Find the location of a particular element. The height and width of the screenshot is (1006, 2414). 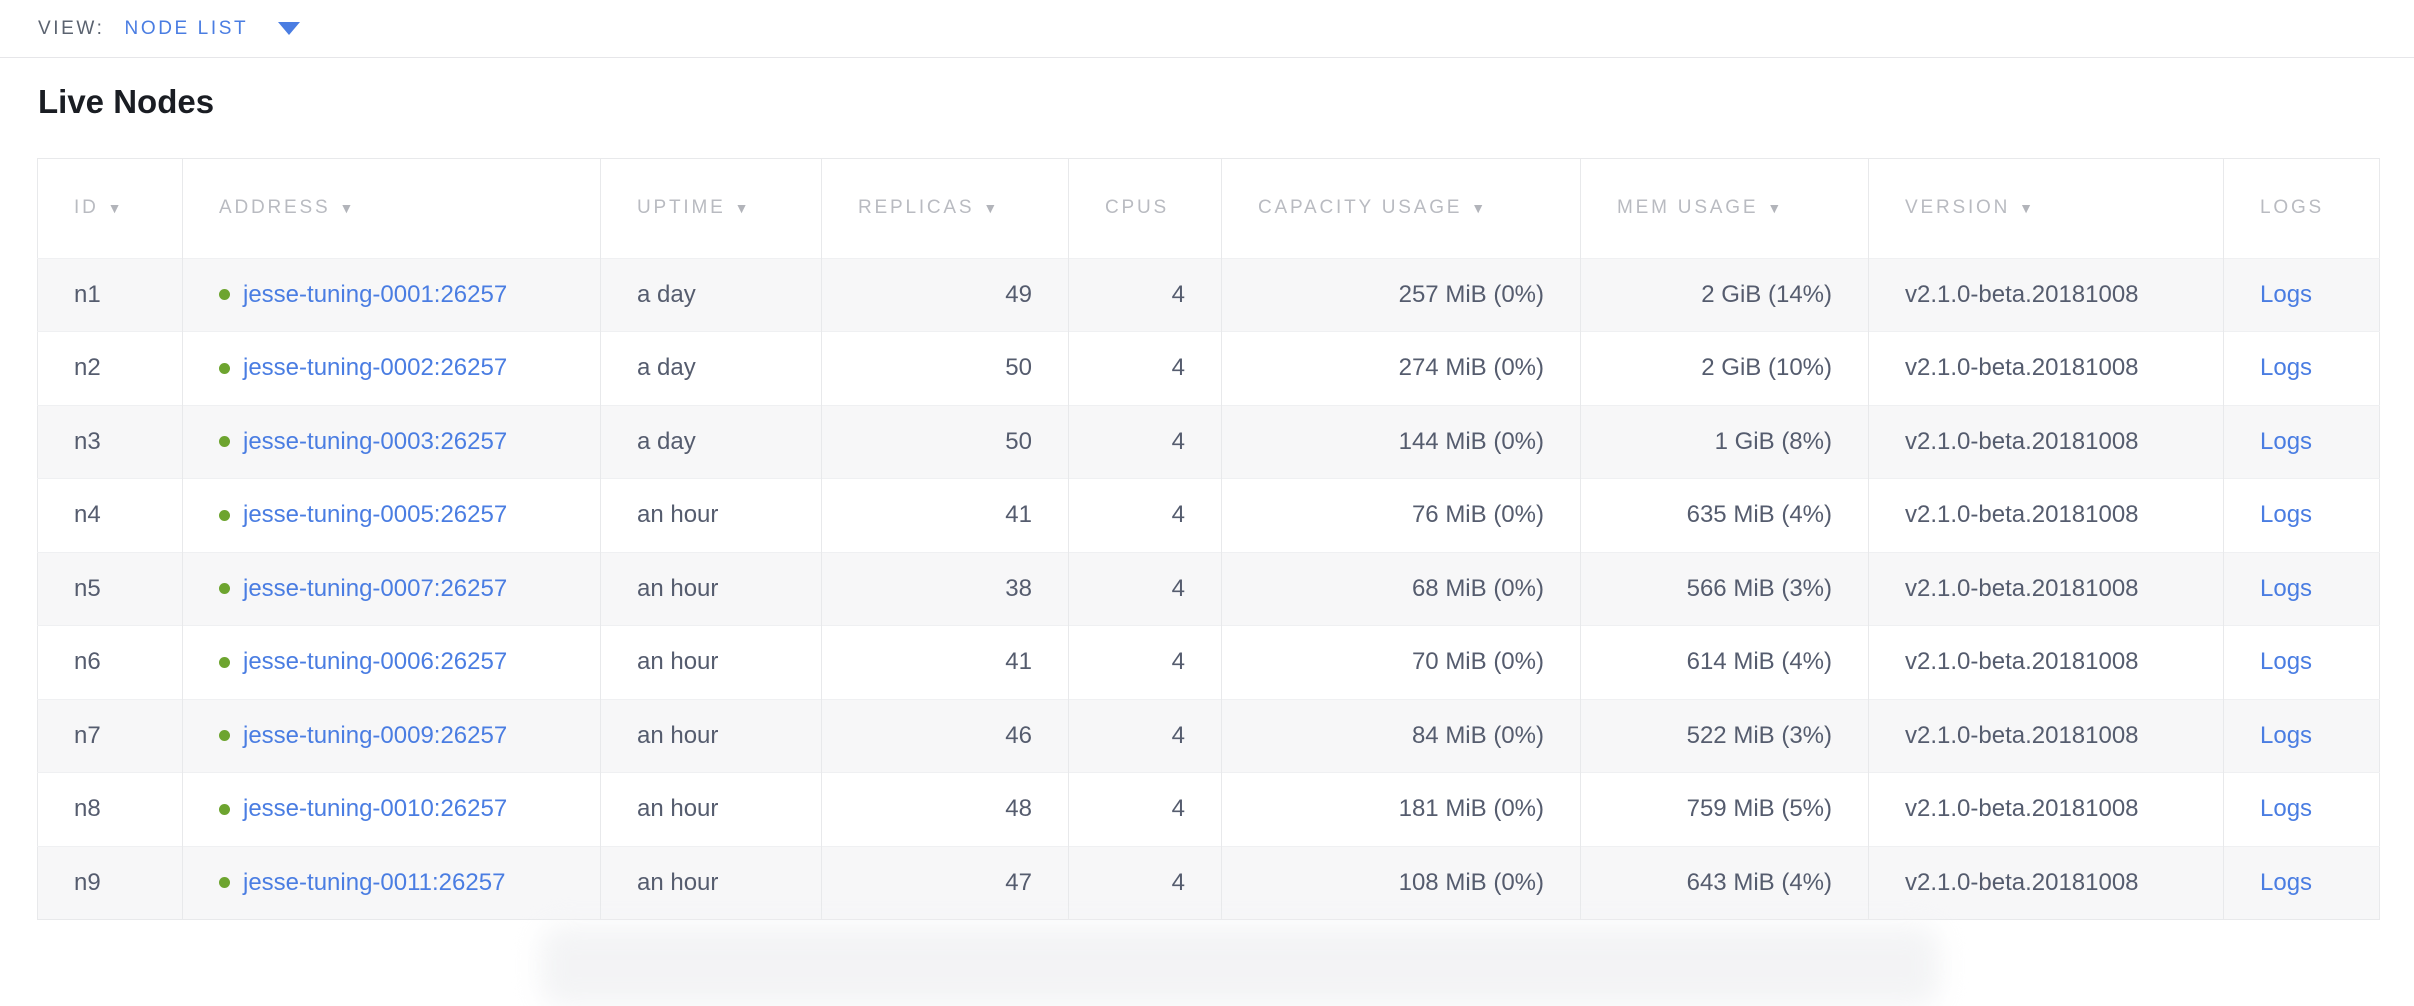

column-header-label: CPUS is located at coordinates (1137, 208).